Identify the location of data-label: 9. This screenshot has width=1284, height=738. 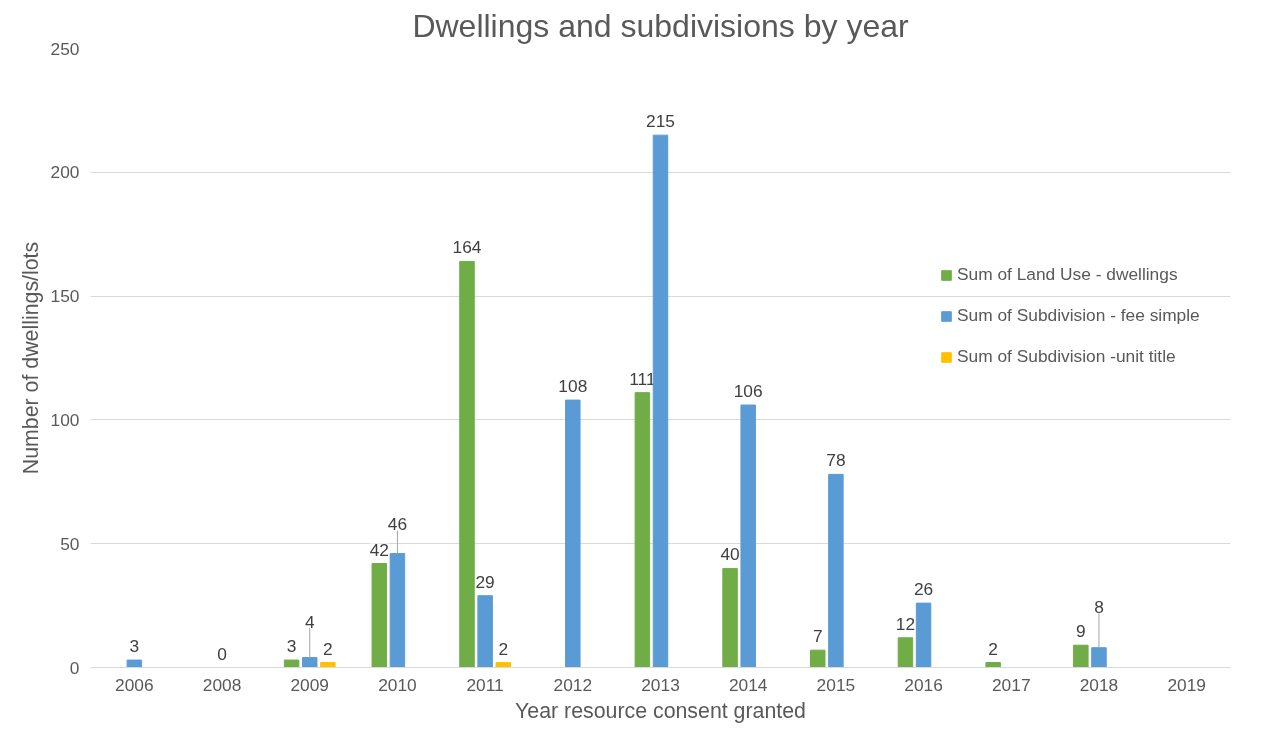
(1081, 631).